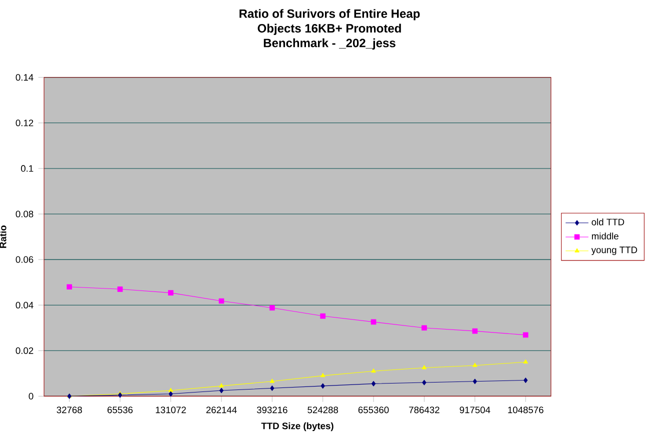  What do you see at coordinates (526, 410) in the screenshot?
I see `x-tick-label: 1048576` at bounding box center [526, 410].